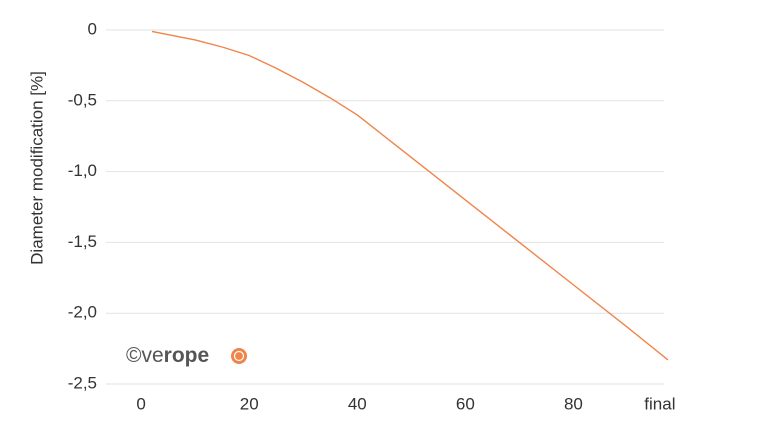 This screenshot has height=437, width=768. Describe the element at coordinates (92, 28) in the screenshot. I see `y-tick-label: 0` at that location.